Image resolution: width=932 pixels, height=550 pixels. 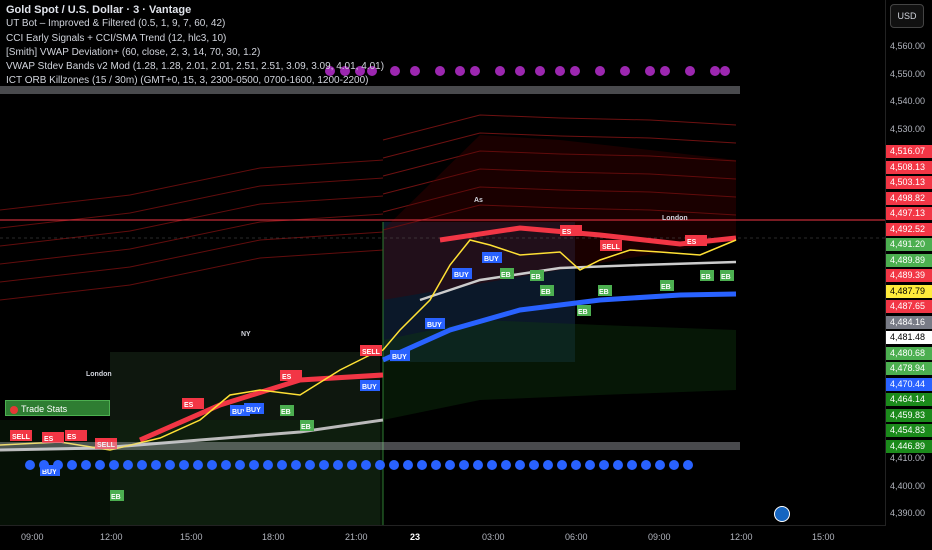 What do you see at coordinates (909, 430) in the screenshot?
I see `price-tag: 4,454.83` at bounding box center [909, 430].